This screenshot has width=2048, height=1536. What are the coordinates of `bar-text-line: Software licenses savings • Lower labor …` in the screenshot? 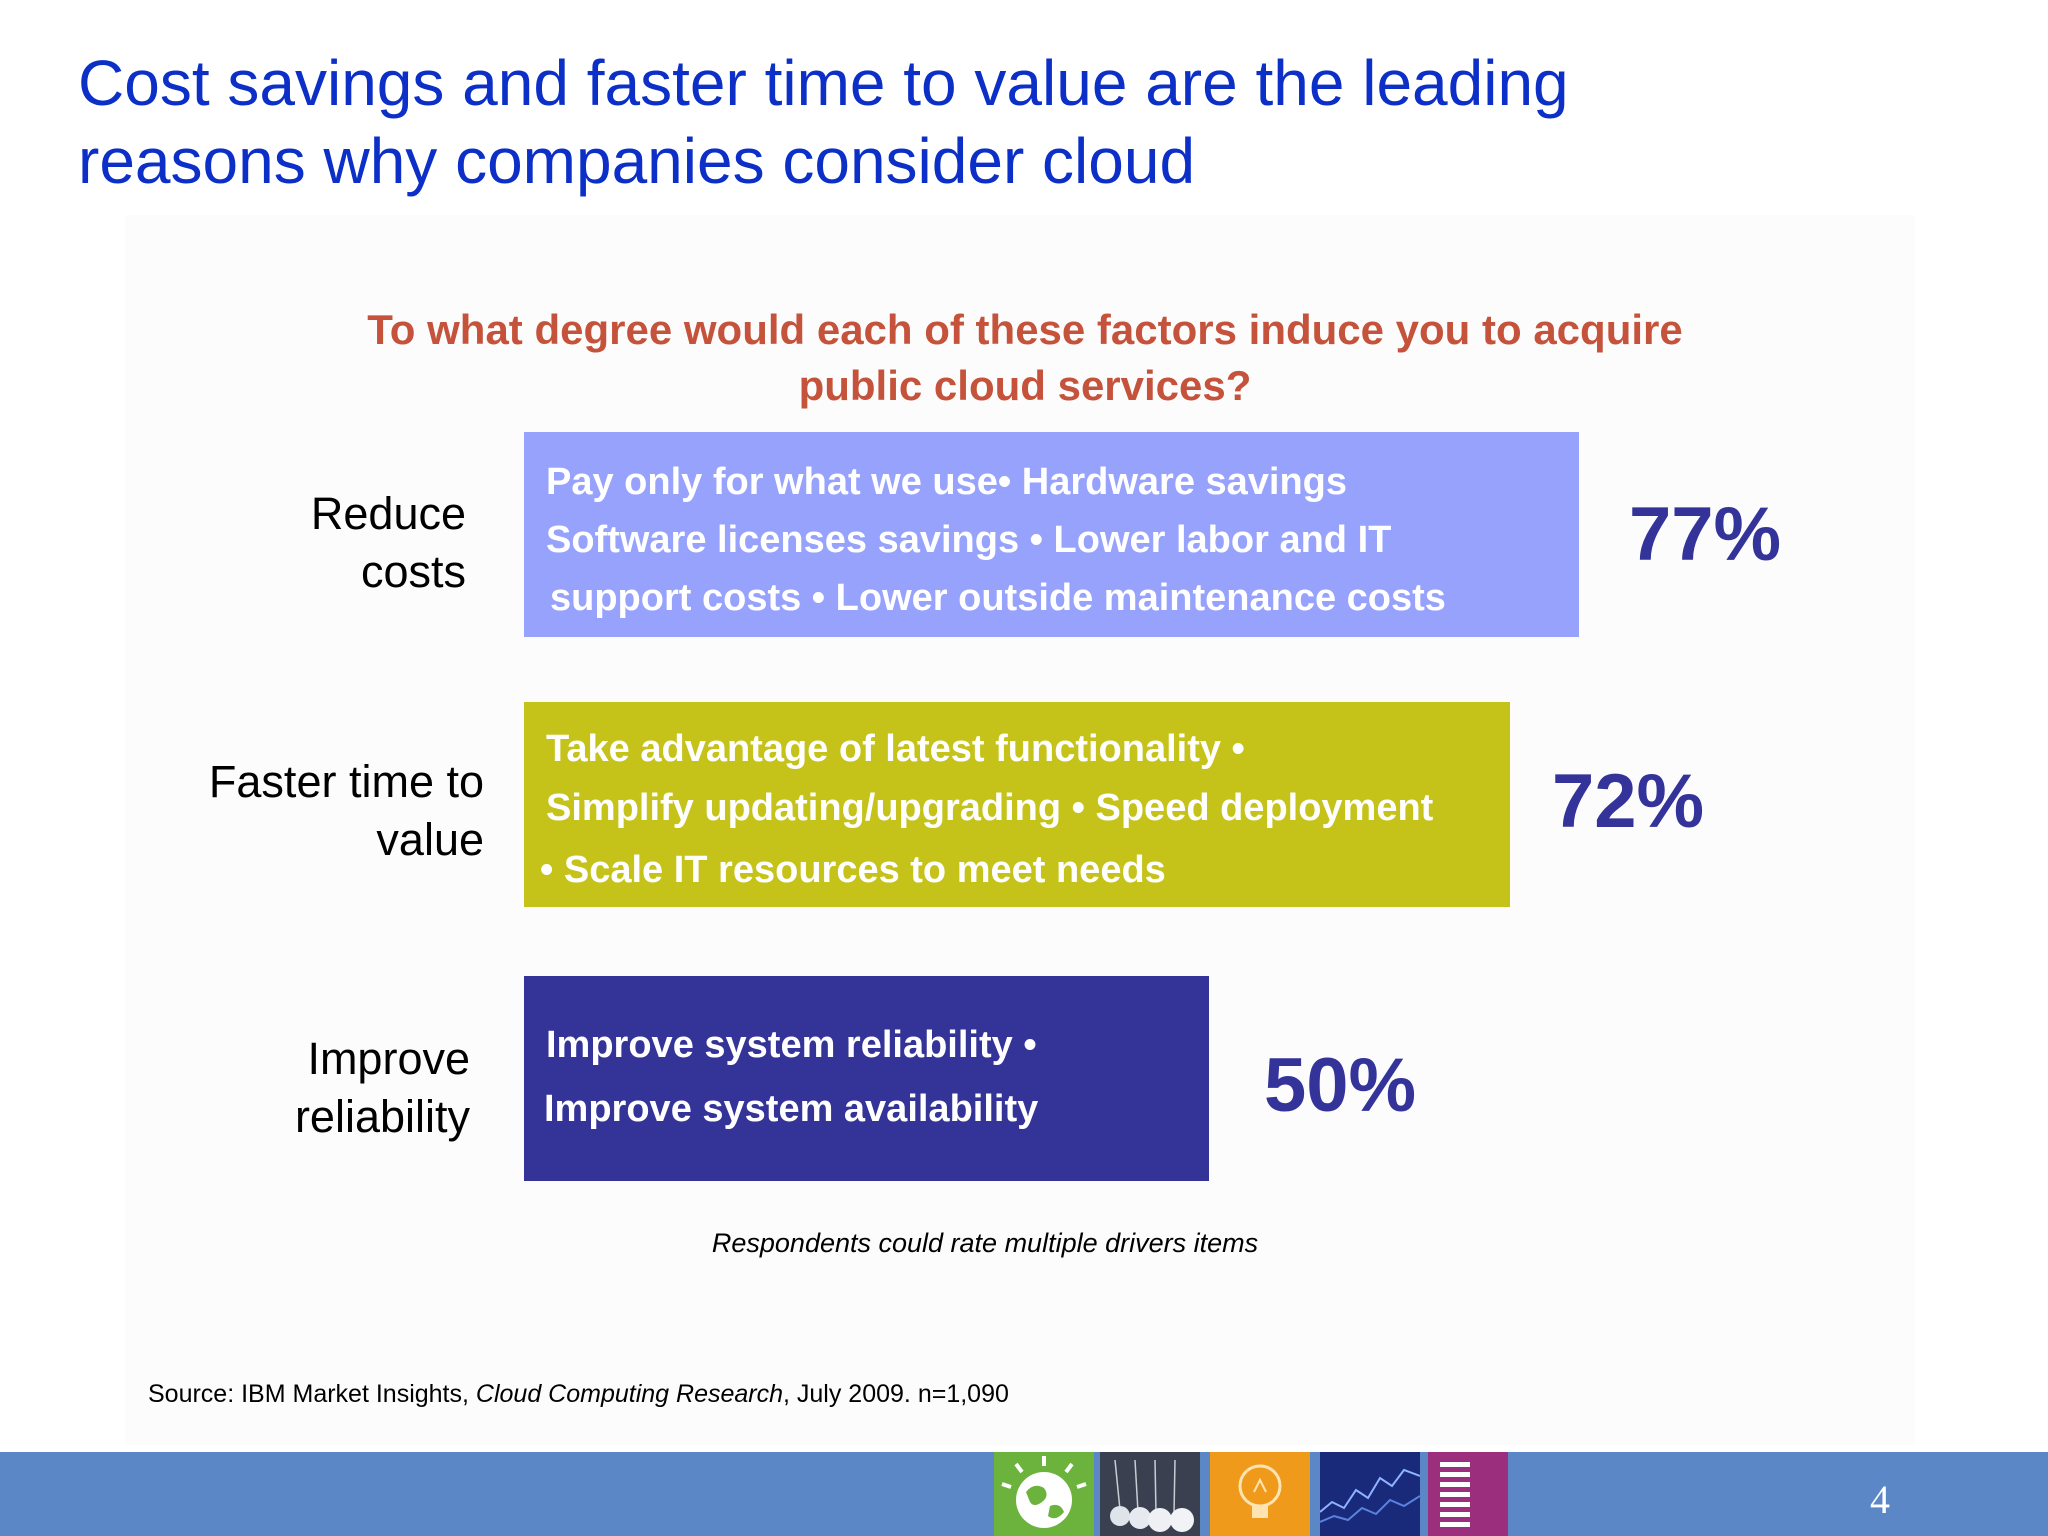 It's located at (969, 540).